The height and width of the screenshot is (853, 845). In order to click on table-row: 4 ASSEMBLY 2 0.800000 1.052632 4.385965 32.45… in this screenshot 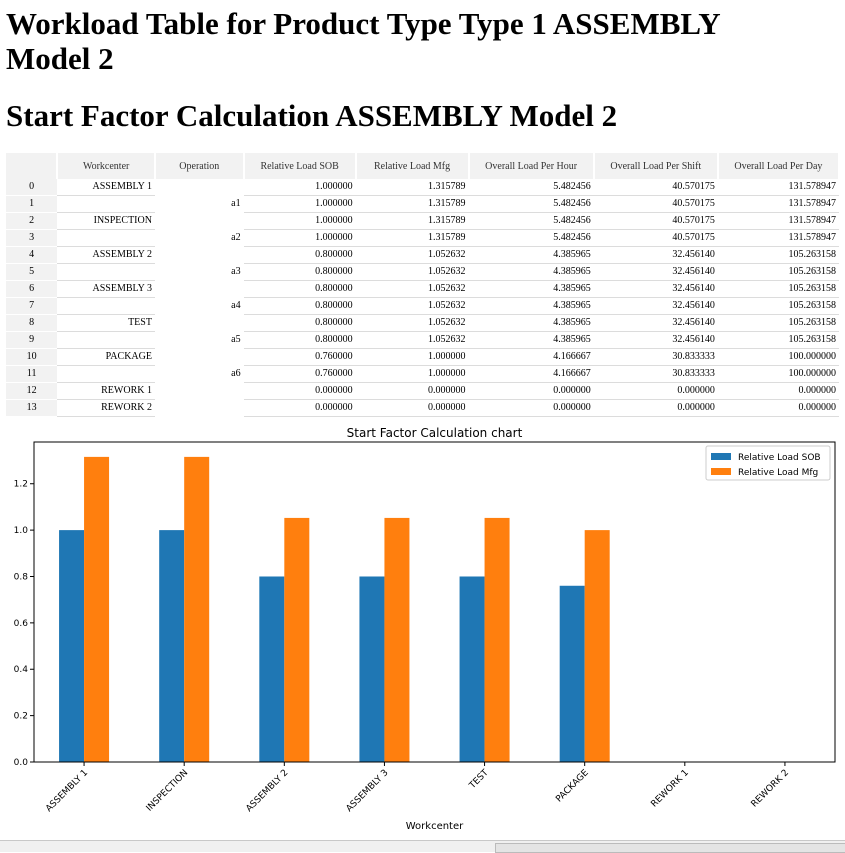, I will do `click(422, 255)`.